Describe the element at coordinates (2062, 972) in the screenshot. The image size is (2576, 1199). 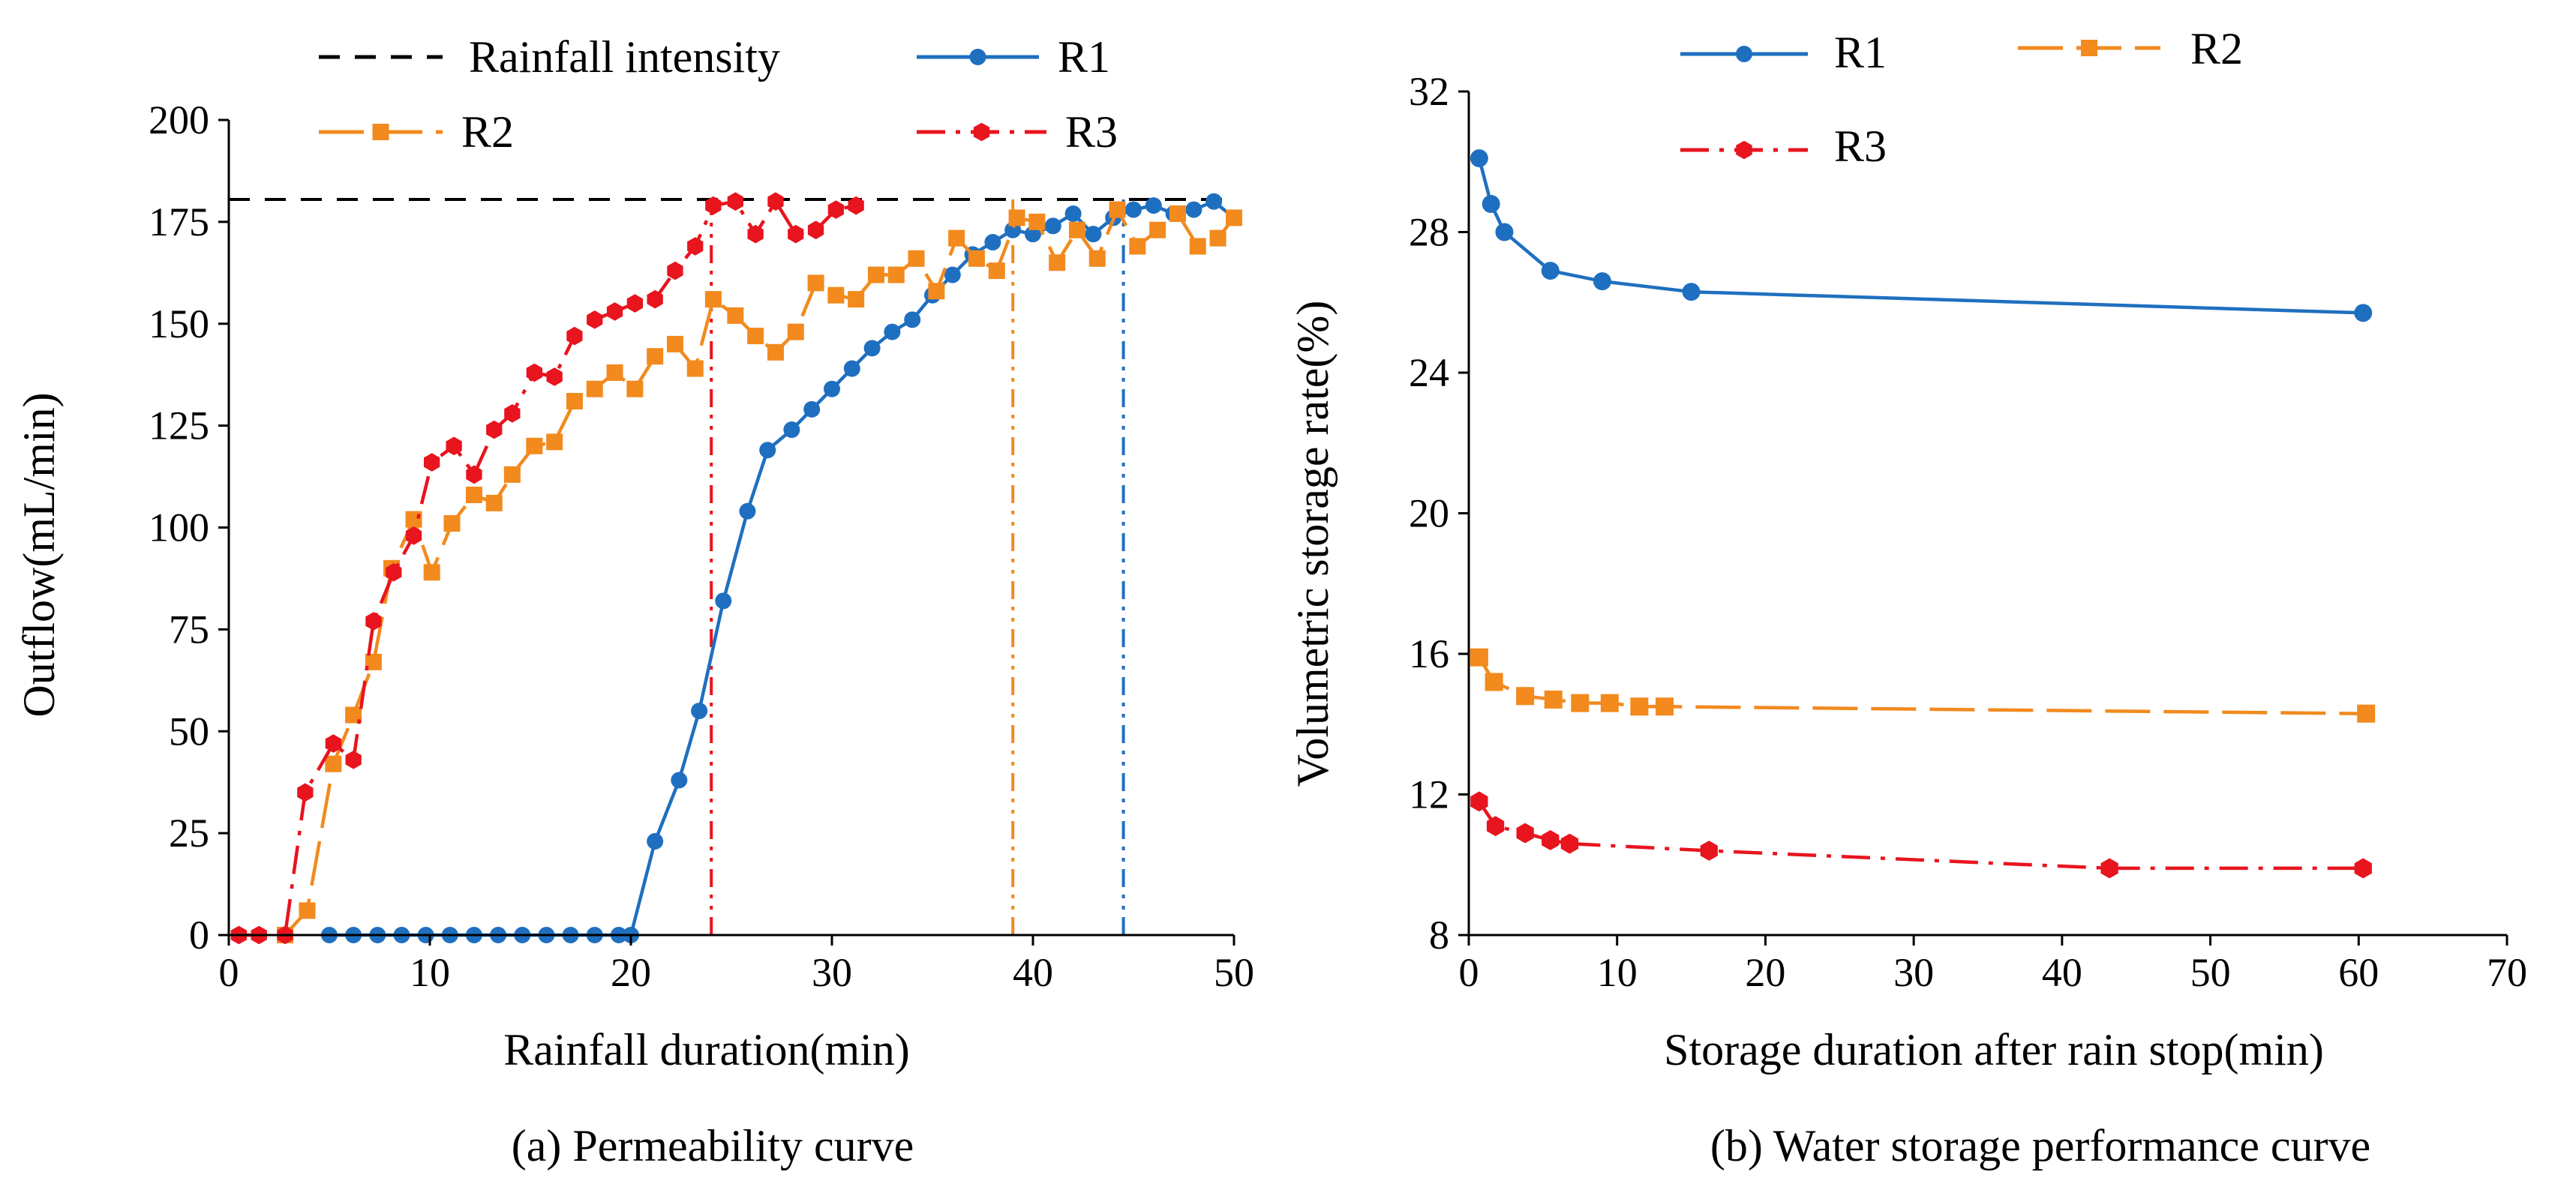
I see `b-x-tick-label: 40` at that location.